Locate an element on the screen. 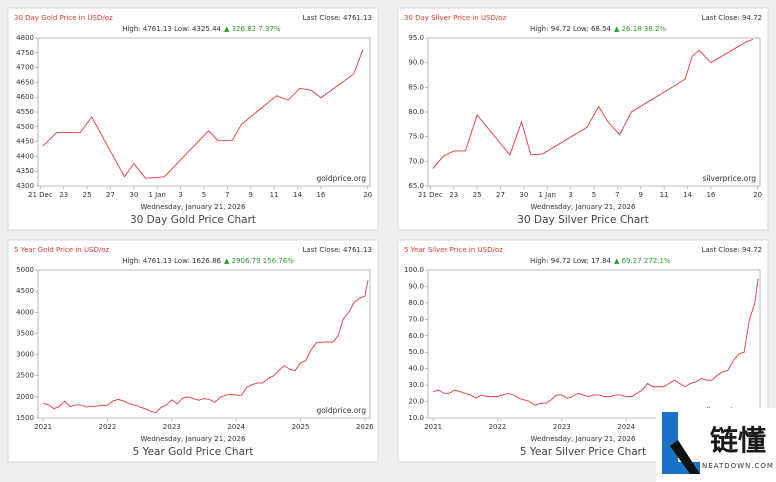 The width and height of the screenshot is (776, 482). y-tick-label: 4550 is located at coordinates (25, 112).